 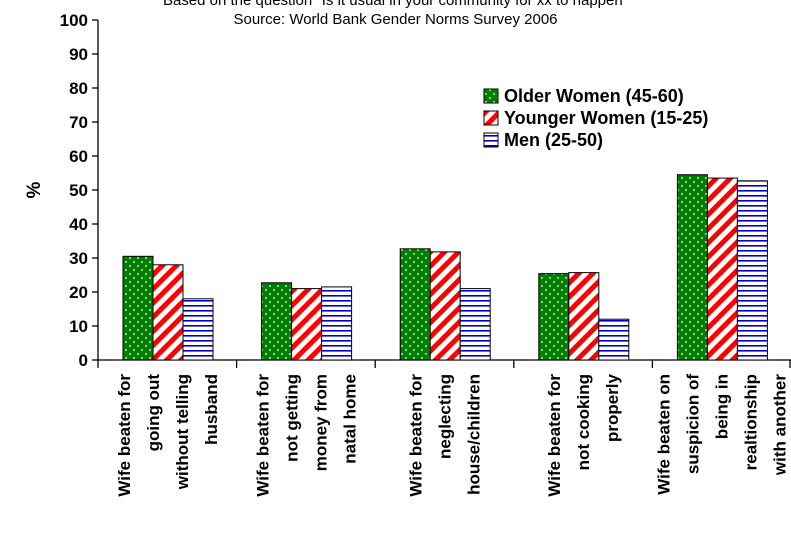 What do you see at coordinates (751, 422) in the screenshot?
I see `x-category-line: realtionship` at bounding box center [751, 422].